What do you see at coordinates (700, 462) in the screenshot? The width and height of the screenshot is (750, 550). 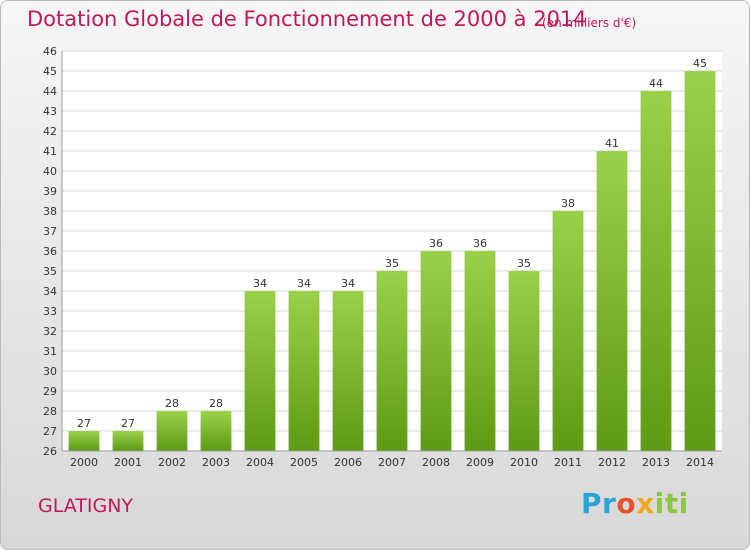 I see `x-tick-label: 2014` at bounding box center [700, 462].